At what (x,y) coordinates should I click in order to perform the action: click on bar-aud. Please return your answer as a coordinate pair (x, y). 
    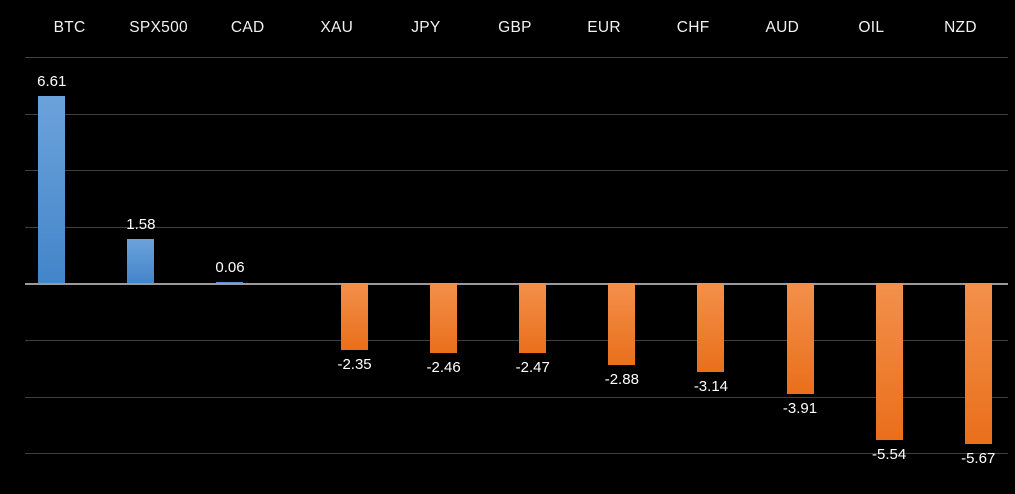
    Looking at the image, I should click on (800, 339).